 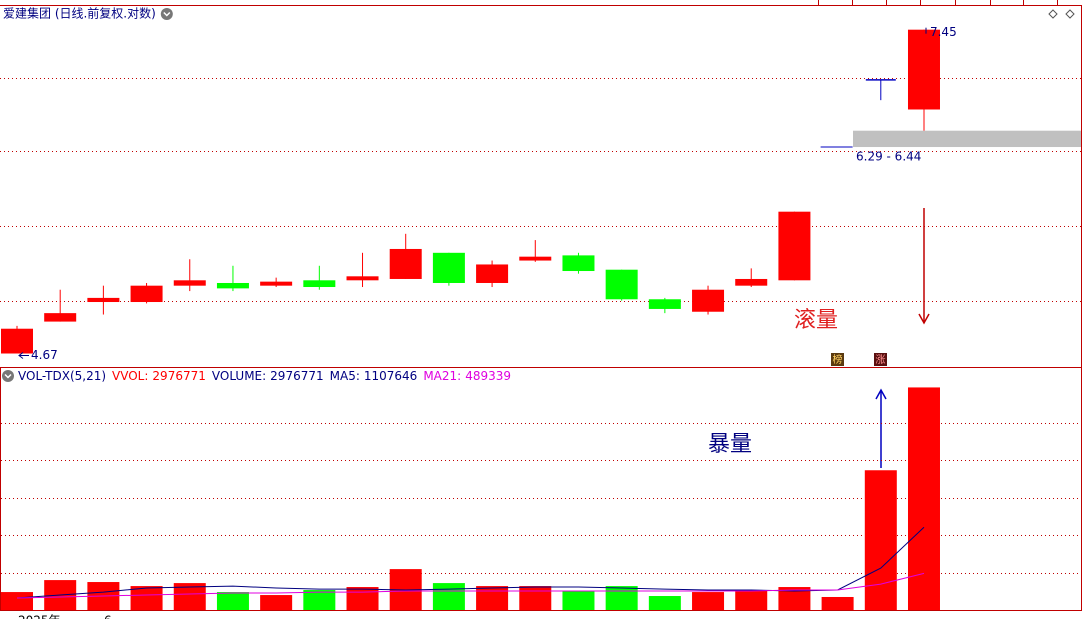 I want to click on arrow-up, so click(x=881, y=428).